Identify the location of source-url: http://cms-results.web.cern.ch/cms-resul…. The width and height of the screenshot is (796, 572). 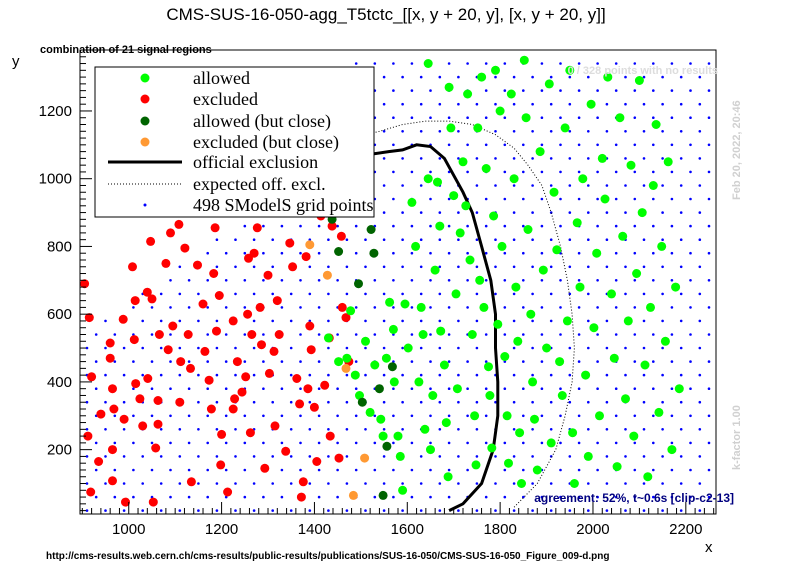
(327, 556).